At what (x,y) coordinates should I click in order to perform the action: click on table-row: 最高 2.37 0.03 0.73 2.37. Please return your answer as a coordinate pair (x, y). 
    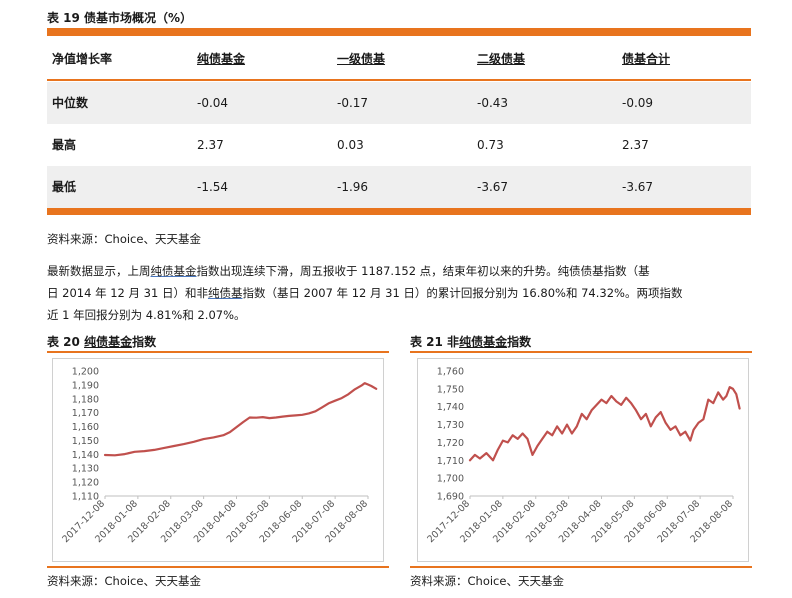
    Looking at the image, I should click on (399, 145).